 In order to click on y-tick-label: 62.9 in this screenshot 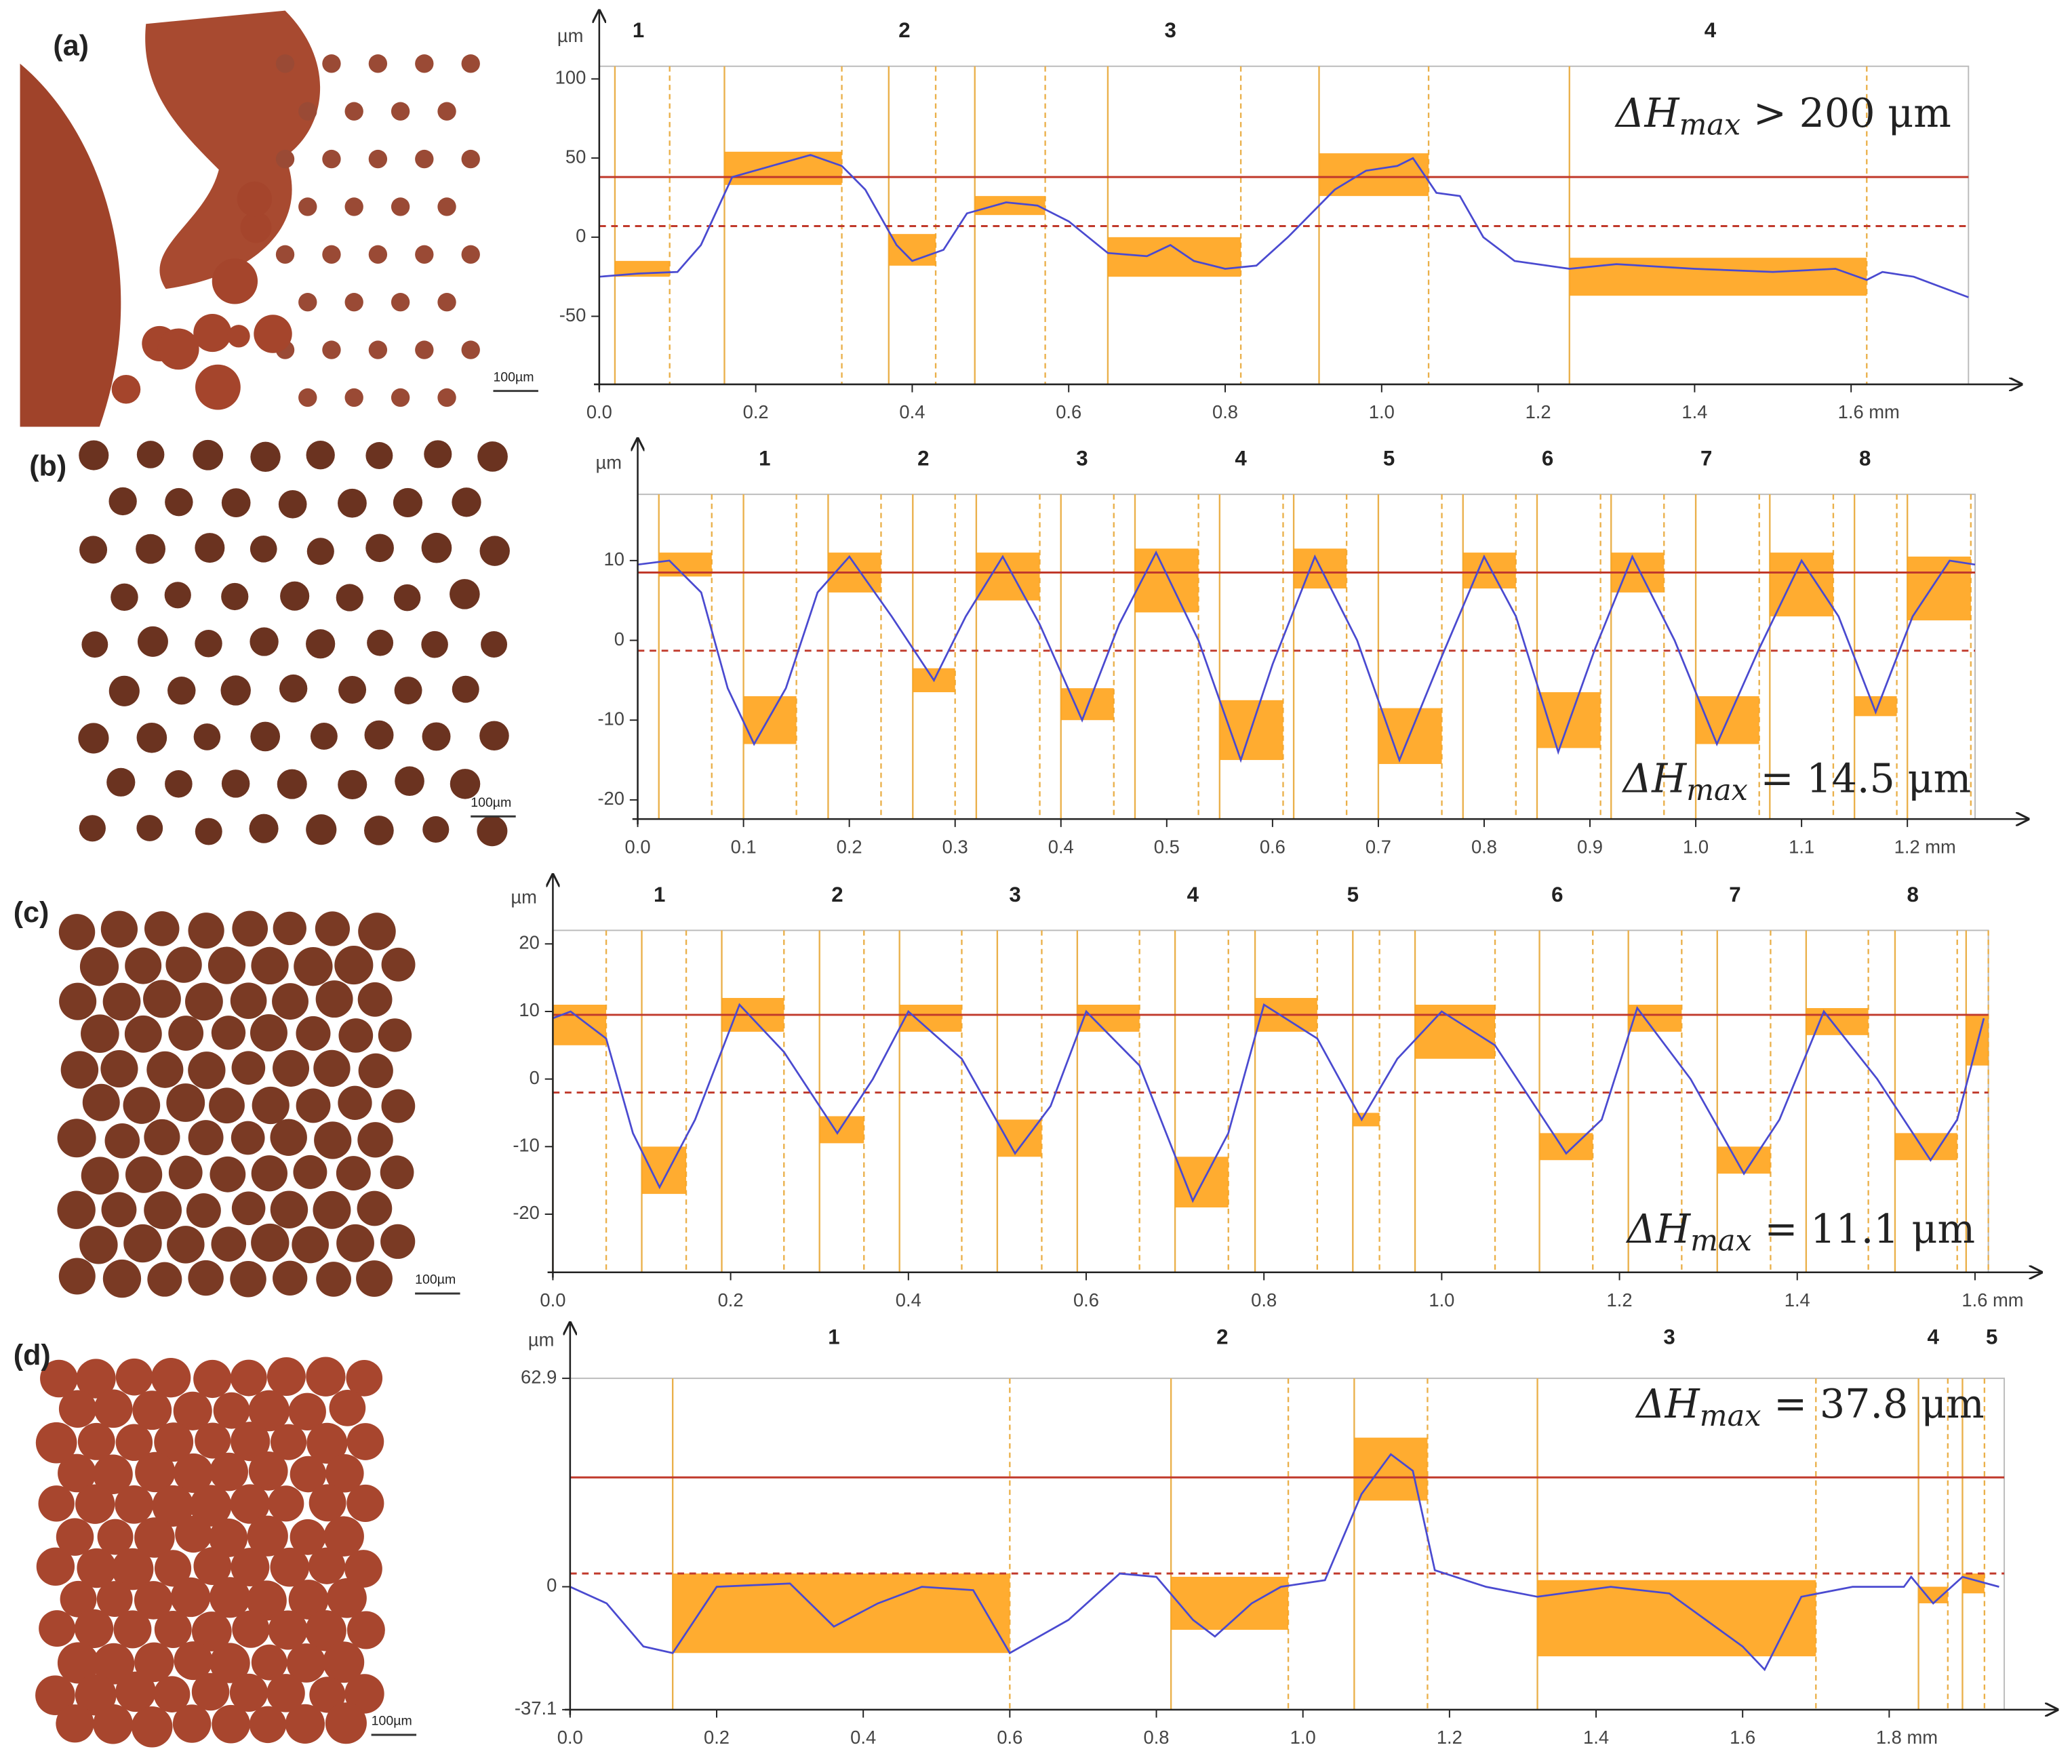, I will do `click(539, 1376)`.